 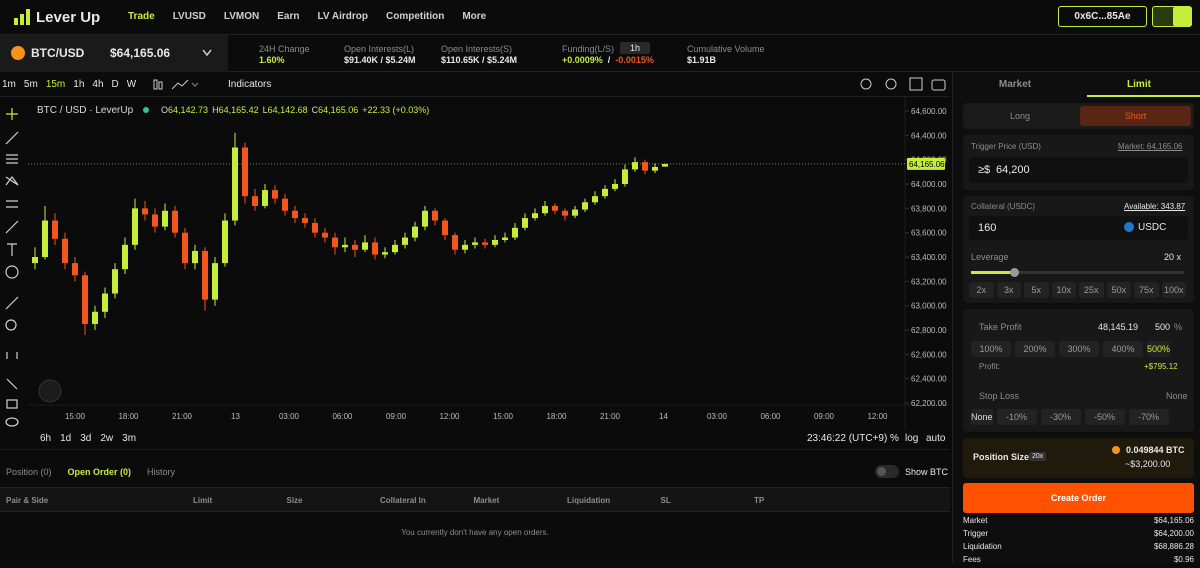 I want to click on available: Available: 343.87, so click(x=1155, y=206).